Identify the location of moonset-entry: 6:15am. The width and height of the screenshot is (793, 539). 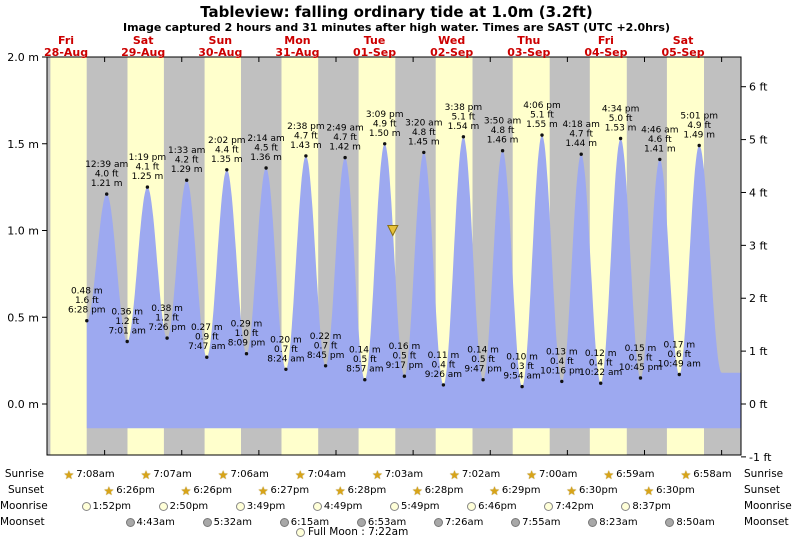
(304, 522).